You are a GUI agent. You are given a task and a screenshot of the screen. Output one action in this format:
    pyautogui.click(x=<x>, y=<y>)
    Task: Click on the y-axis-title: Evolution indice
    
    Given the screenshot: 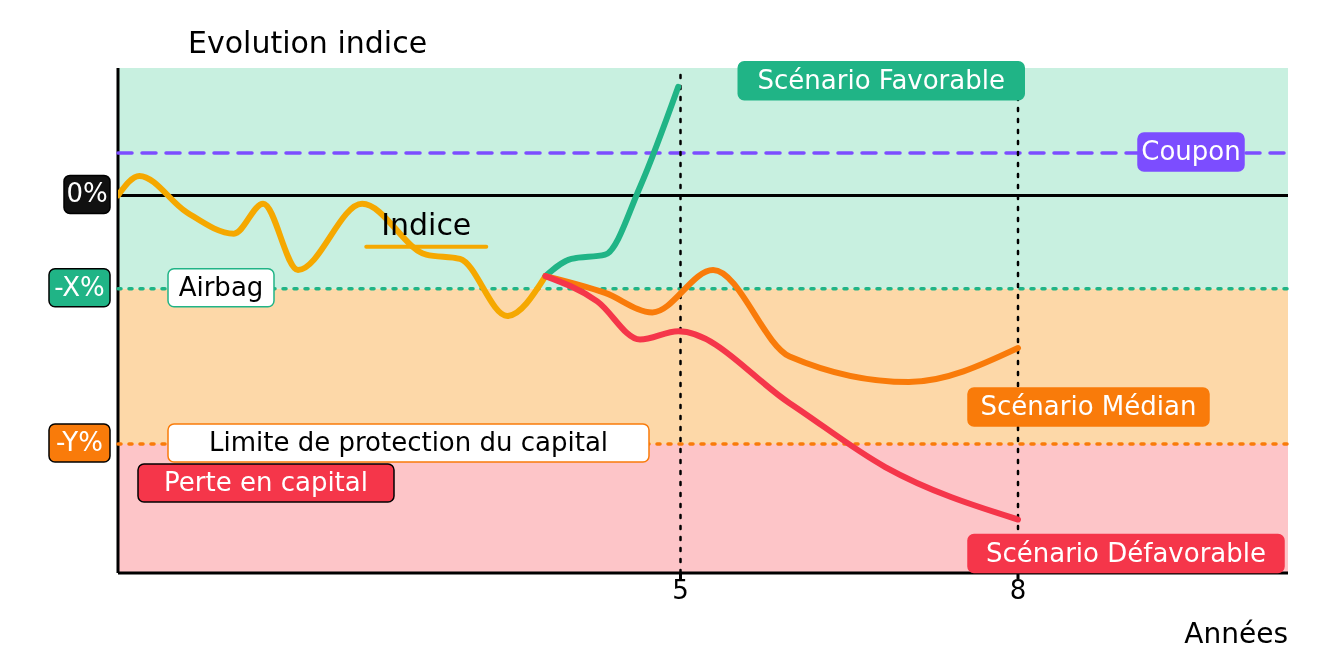 What is the action you would take?
    pyautogui.click(x=308, y=42)
    